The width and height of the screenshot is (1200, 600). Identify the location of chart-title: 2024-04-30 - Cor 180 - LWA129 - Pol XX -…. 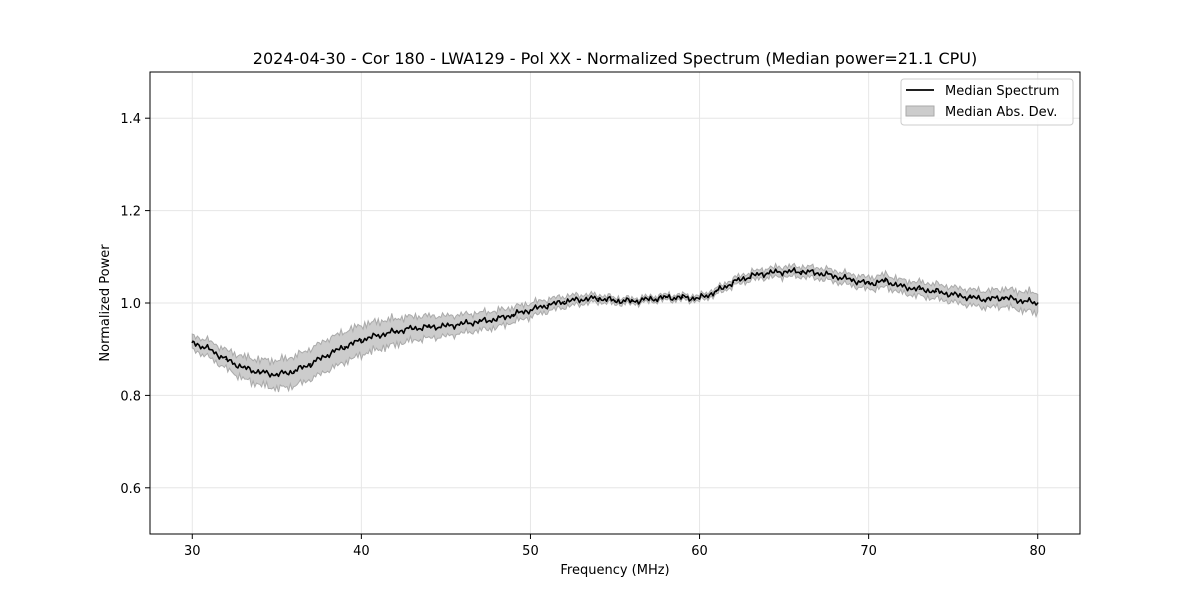
(615, 58).